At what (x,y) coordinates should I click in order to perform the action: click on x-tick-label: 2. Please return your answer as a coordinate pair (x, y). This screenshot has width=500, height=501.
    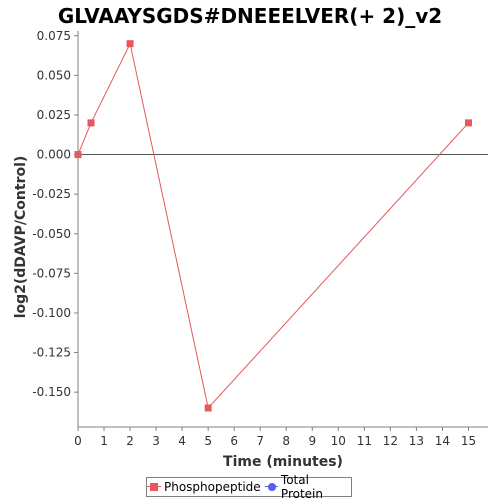
    Looking at the image, I should click on (130, 441).